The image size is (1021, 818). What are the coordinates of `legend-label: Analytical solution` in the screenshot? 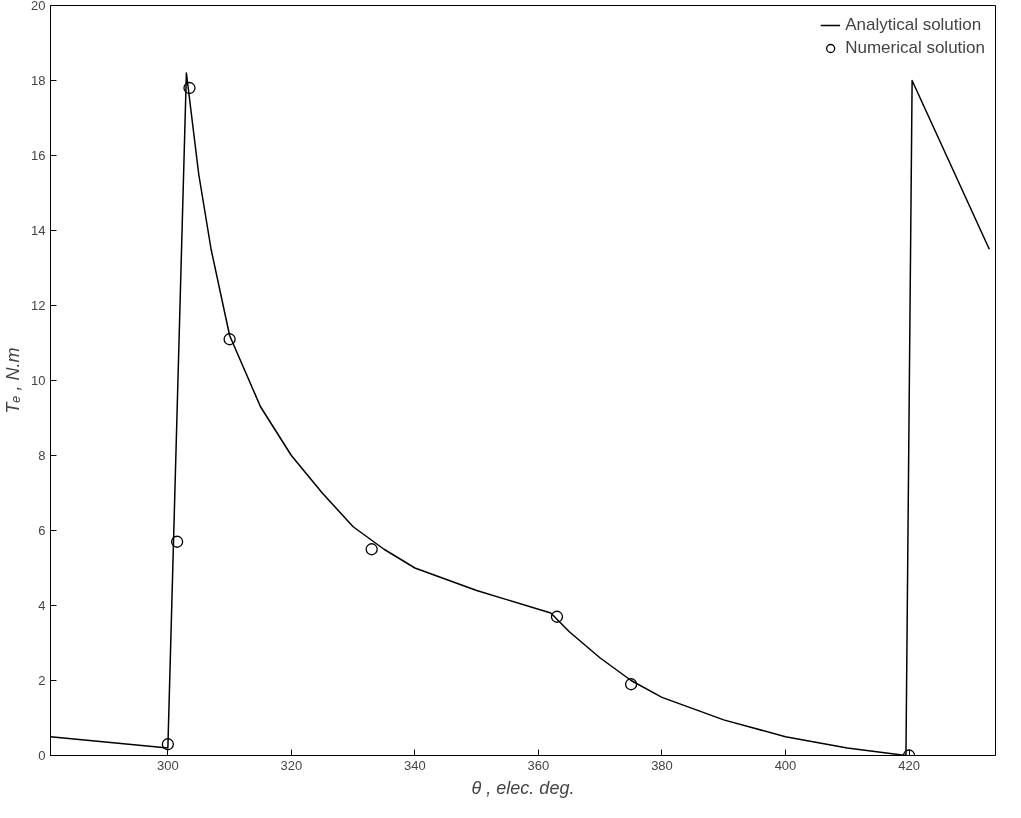 It's located at (913, 25).